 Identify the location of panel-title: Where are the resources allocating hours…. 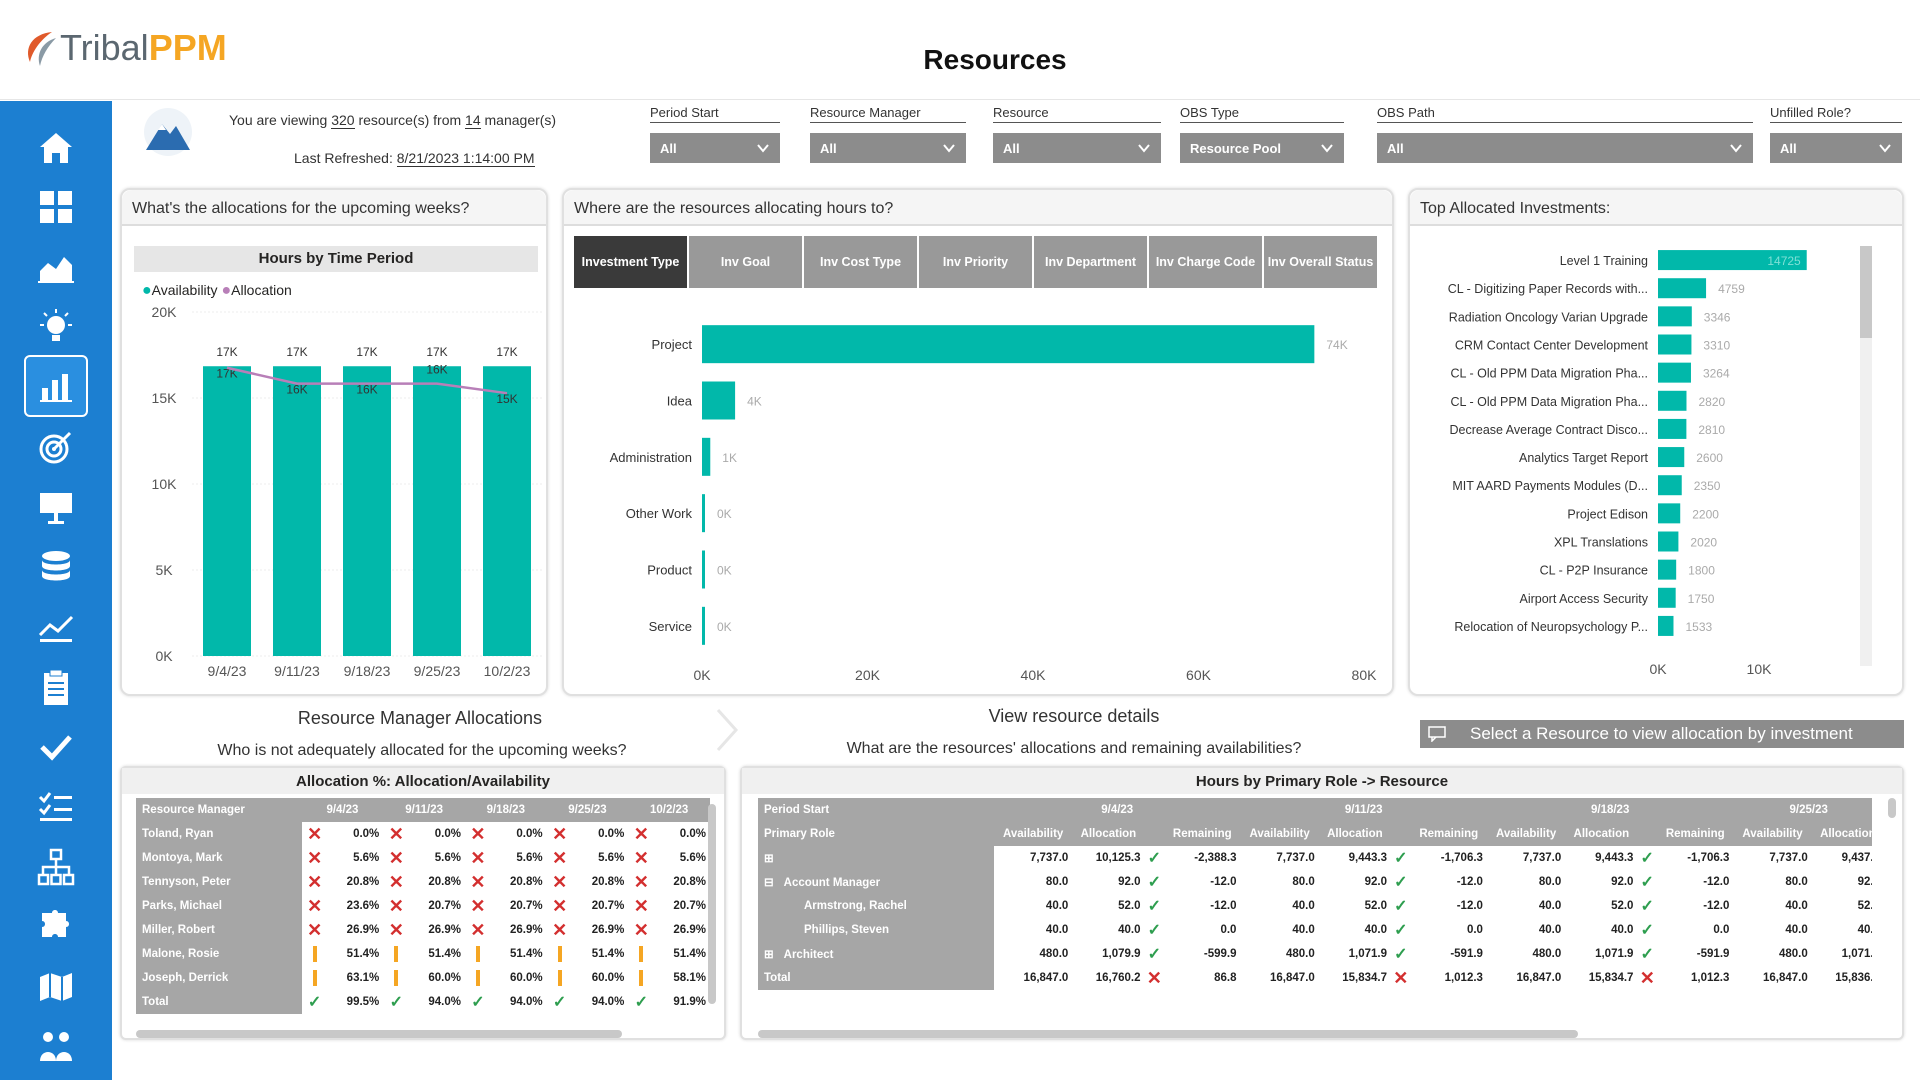
(978, 208).